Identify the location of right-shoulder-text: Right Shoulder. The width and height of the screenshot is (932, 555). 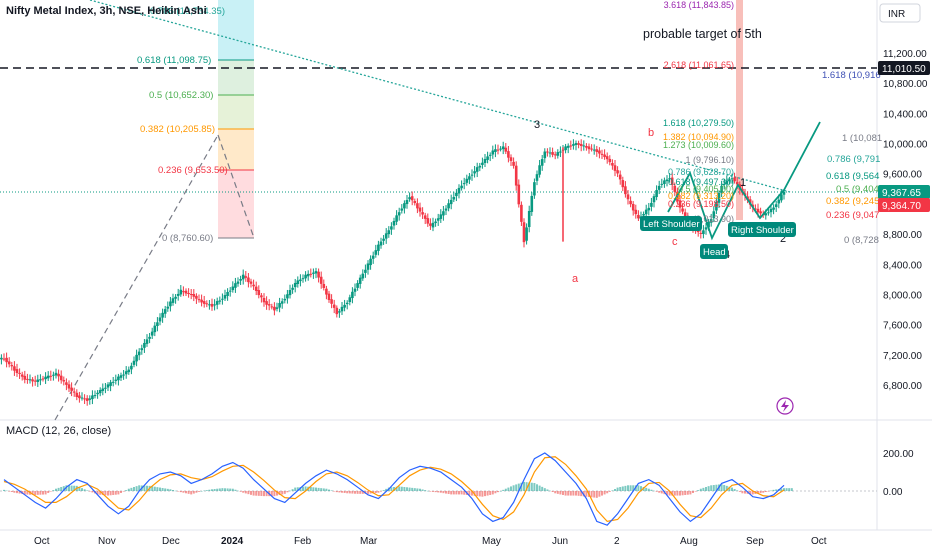
(762, 230).